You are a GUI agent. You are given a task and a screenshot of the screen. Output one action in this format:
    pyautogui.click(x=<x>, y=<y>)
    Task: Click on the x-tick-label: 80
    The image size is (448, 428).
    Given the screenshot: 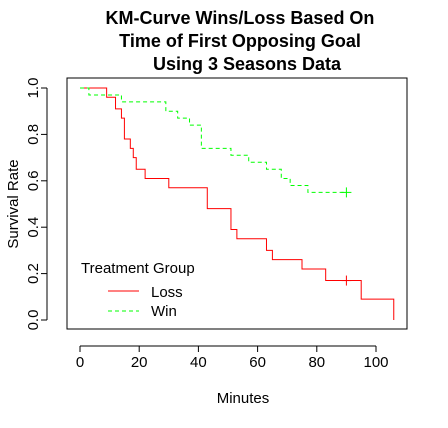 What is the action you would take?
    pyautogui.click(x=316, y=362)
    